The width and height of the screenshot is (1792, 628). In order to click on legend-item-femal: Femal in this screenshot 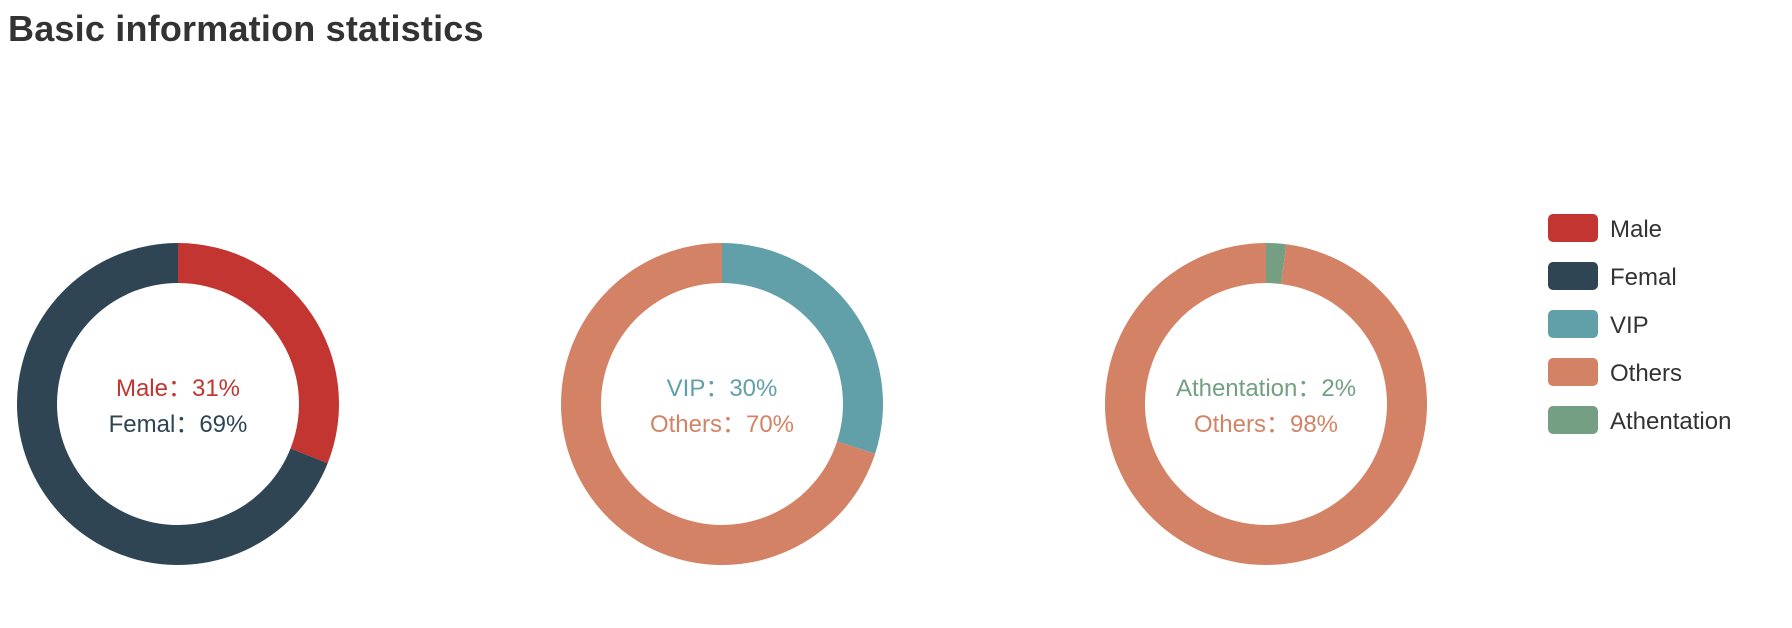, I will do `click(1612, 276)`.